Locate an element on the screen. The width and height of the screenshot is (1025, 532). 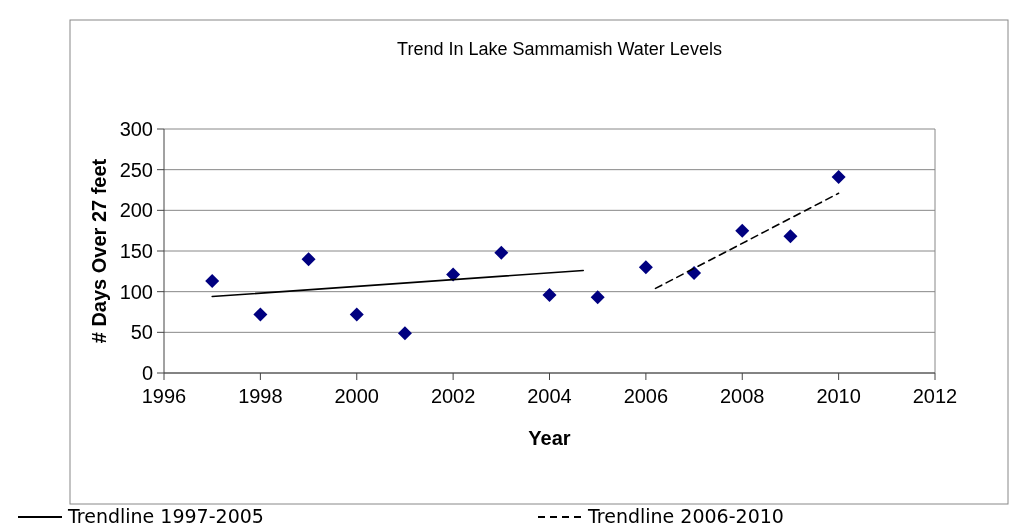
x-tick-label: 1998 is located at coordinates (260, 396).